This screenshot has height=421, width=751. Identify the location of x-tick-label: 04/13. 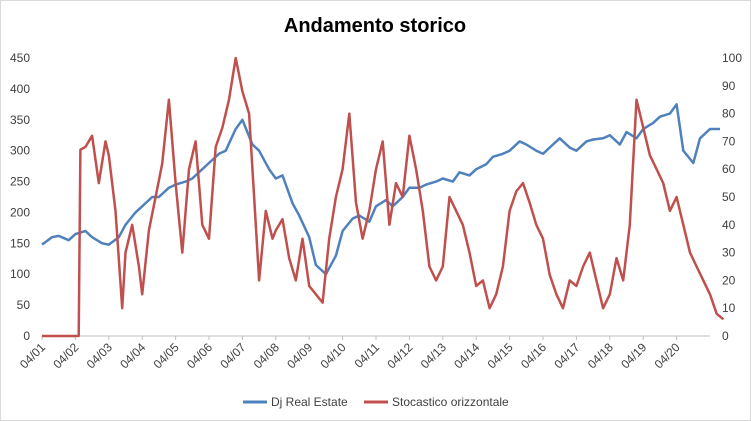
(433, 355).